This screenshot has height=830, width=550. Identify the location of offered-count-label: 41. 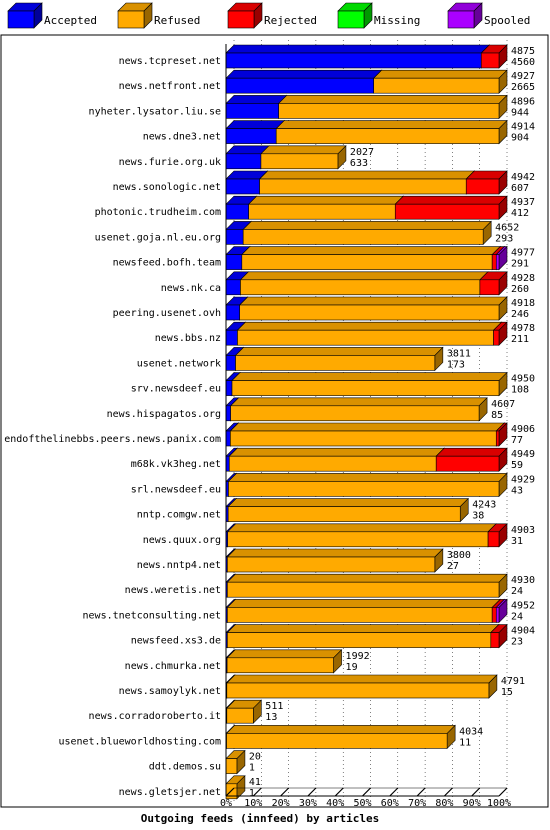
(255, 782).